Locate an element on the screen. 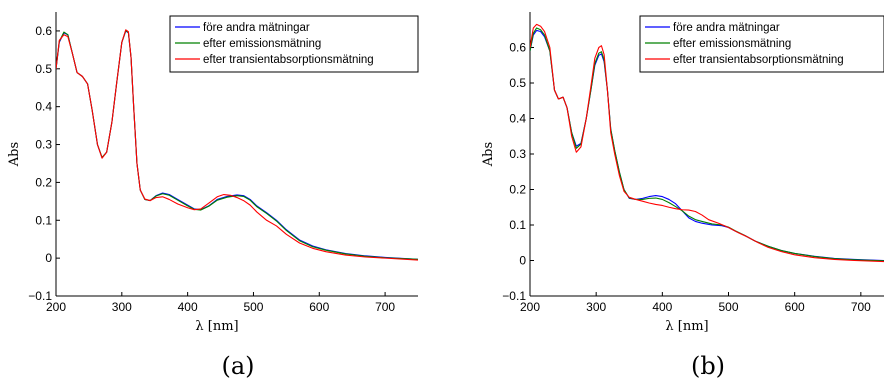 The image size is (884, 385). panel-caption: (a) is located at coordinates (237, 366).